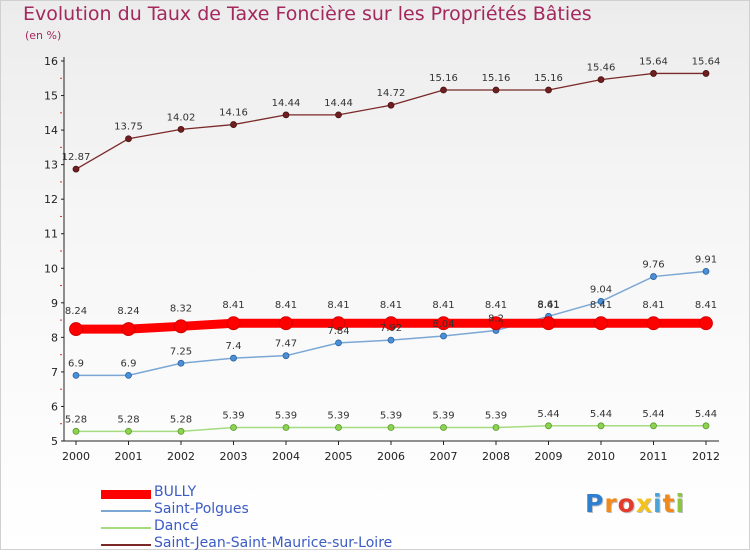  Describe the element at coordinates (291, 510) in the screenshot. I see `legend-item-saint-polgues: Saint-Polgues` at that location.